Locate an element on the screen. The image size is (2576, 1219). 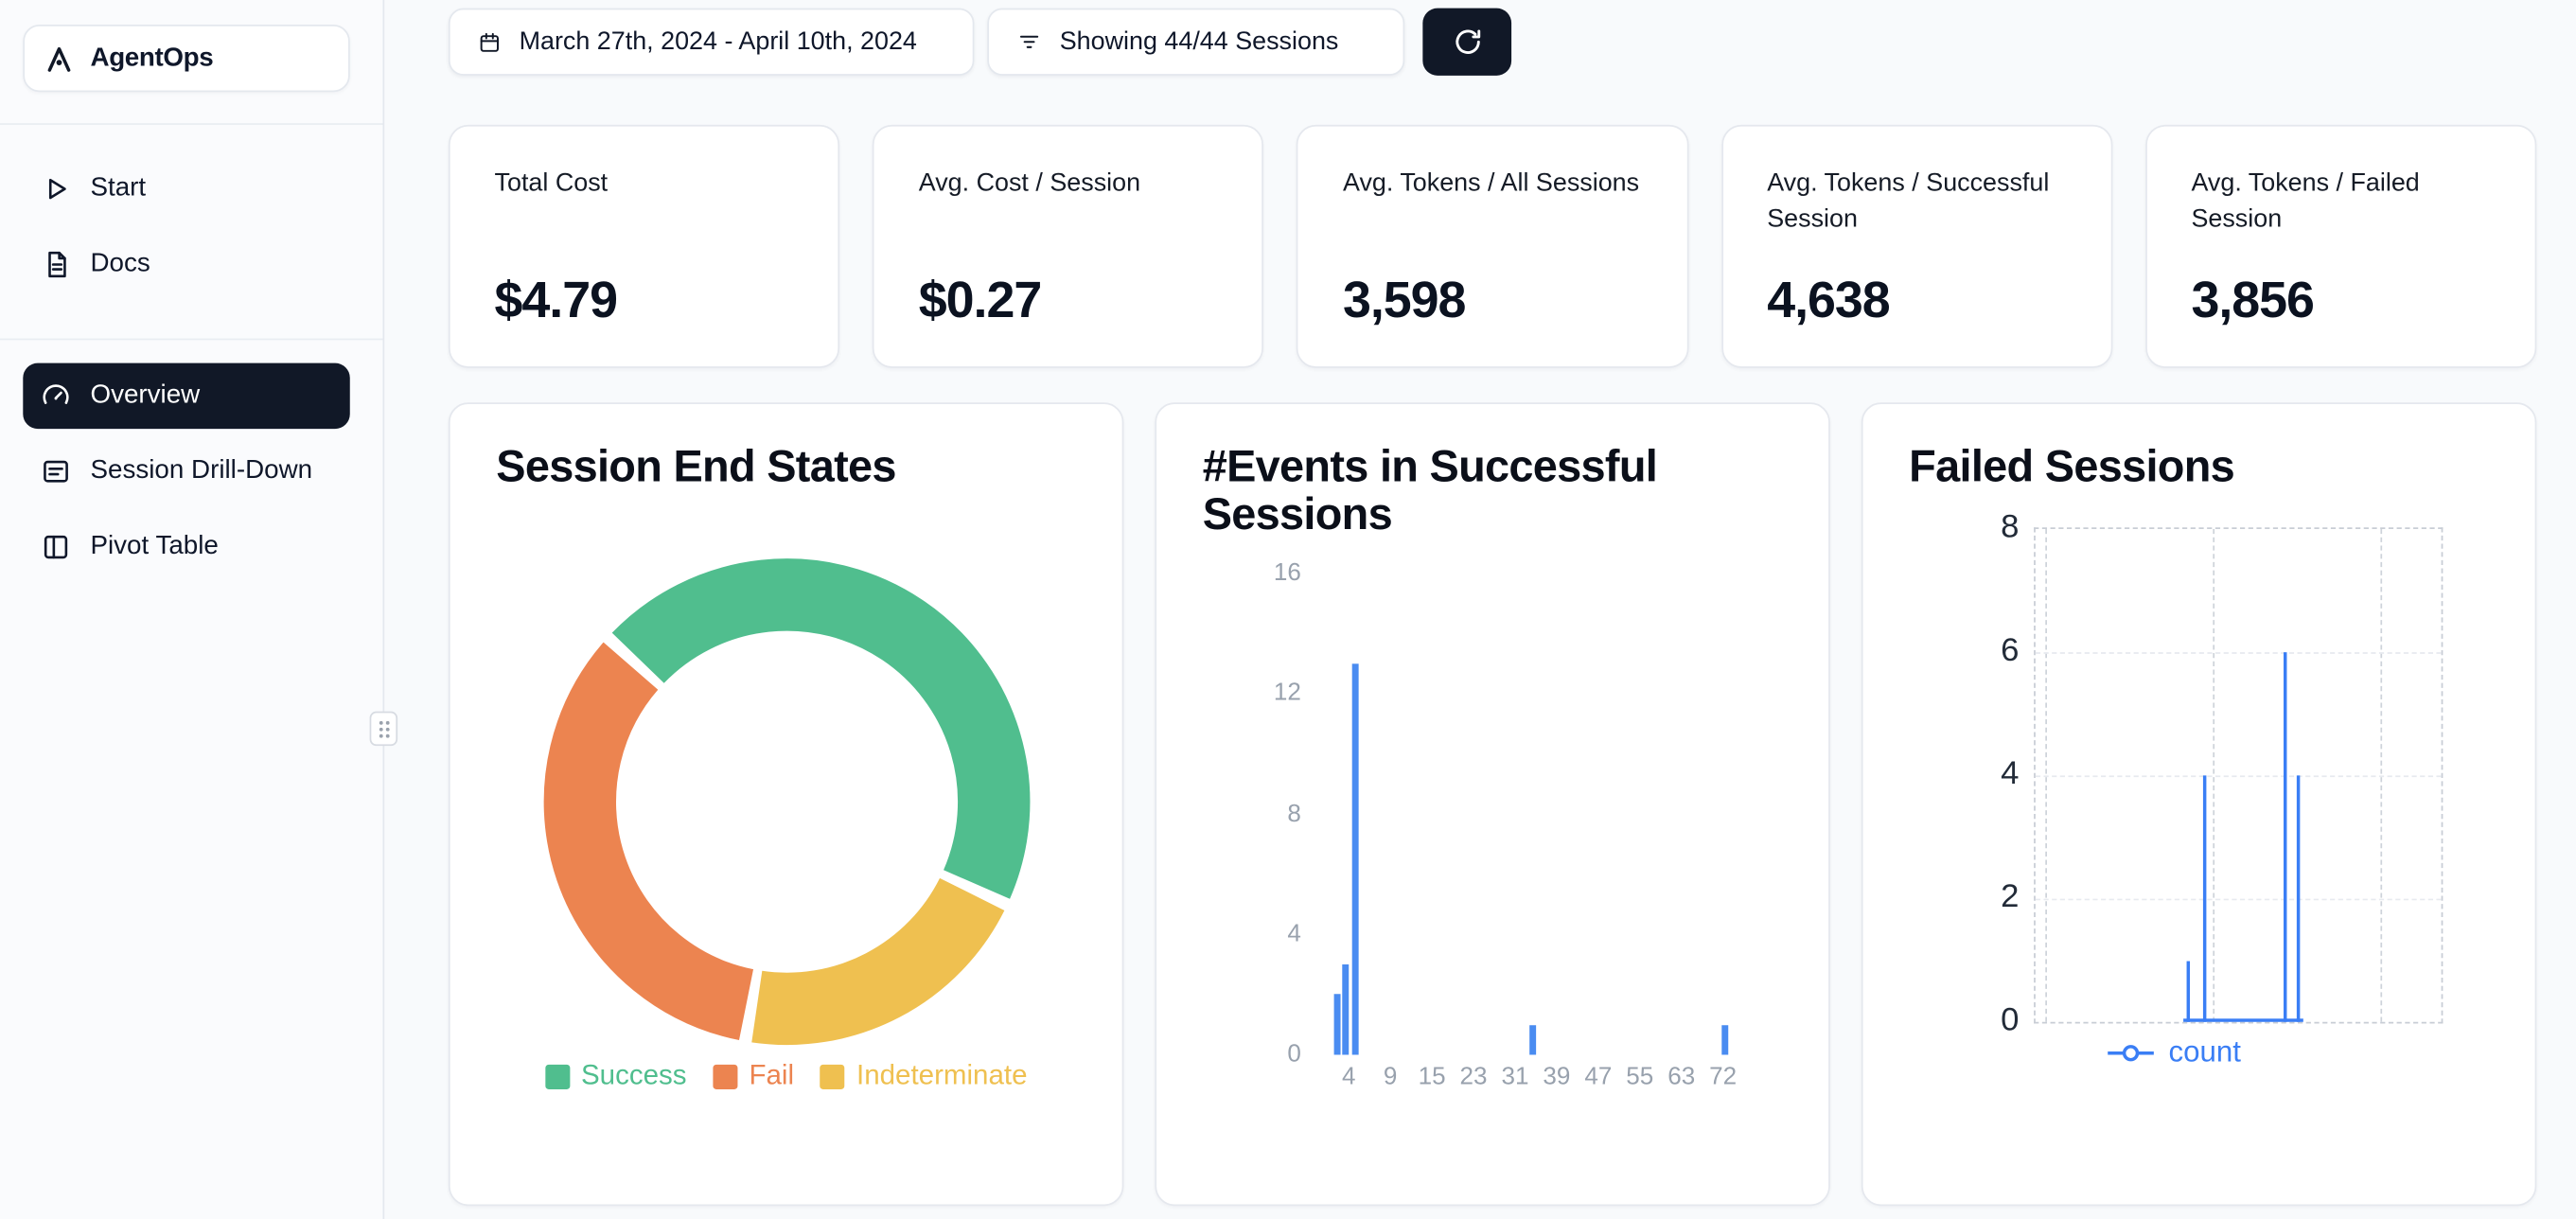
stat-value: 3,856 is located at coordinates (2253, 300).